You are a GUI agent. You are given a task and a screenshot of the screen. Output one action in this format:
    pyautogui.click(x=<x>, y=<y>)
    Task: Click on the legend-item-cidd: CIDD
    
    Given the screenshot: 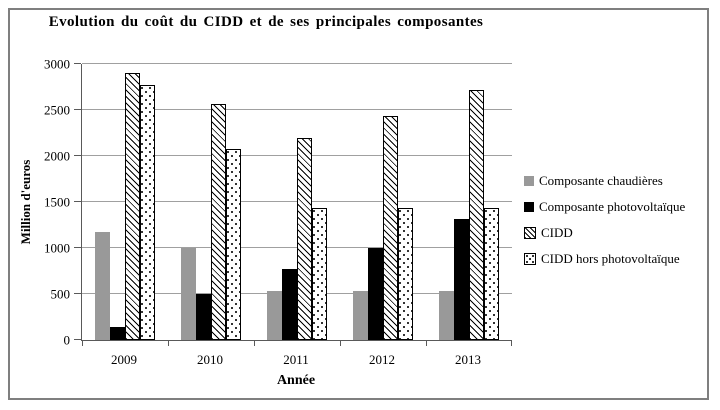 What is the action you would take?
    pyautogui.click(x=604, y=233)
    